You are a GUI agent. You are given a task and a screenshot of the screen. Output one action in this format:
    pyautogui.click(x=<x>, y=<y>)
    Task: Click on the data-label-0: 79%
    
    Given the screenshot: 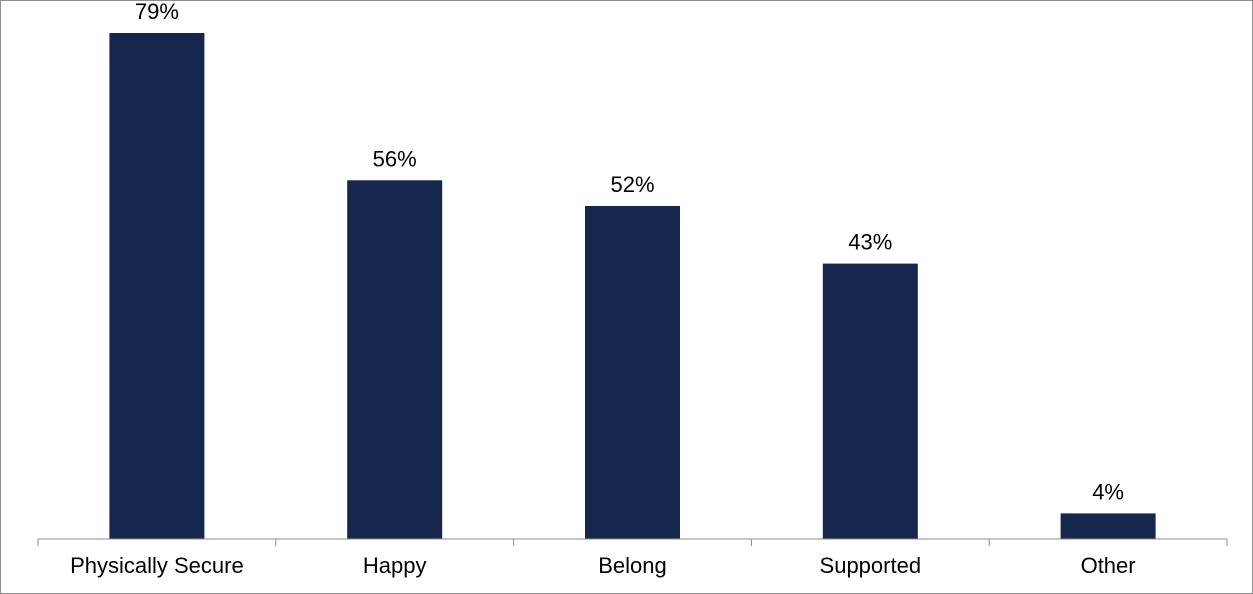 What is the action you would take?
    pyautogui.click(x=157, y=12)
    